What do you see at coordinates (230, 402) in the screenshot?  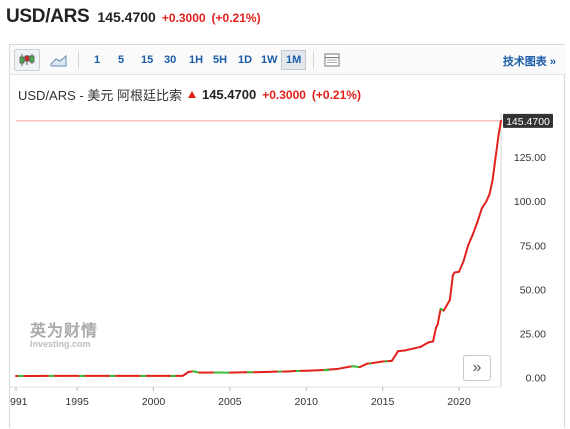 I see `x-tick-label: 2005` at bounding box center [230, 402].